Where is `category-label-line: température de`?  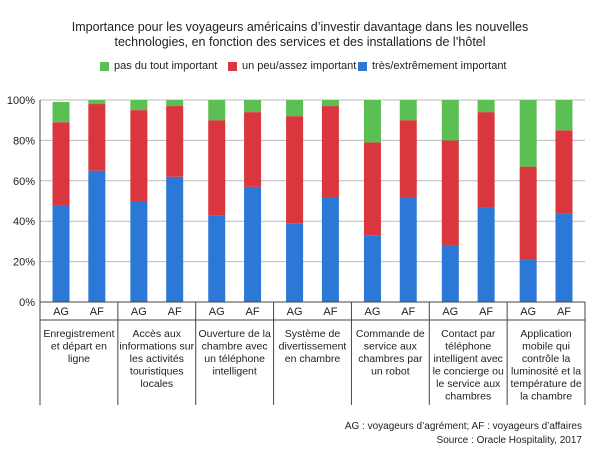
category-label-line: température de is located at coordinates (545, 384).